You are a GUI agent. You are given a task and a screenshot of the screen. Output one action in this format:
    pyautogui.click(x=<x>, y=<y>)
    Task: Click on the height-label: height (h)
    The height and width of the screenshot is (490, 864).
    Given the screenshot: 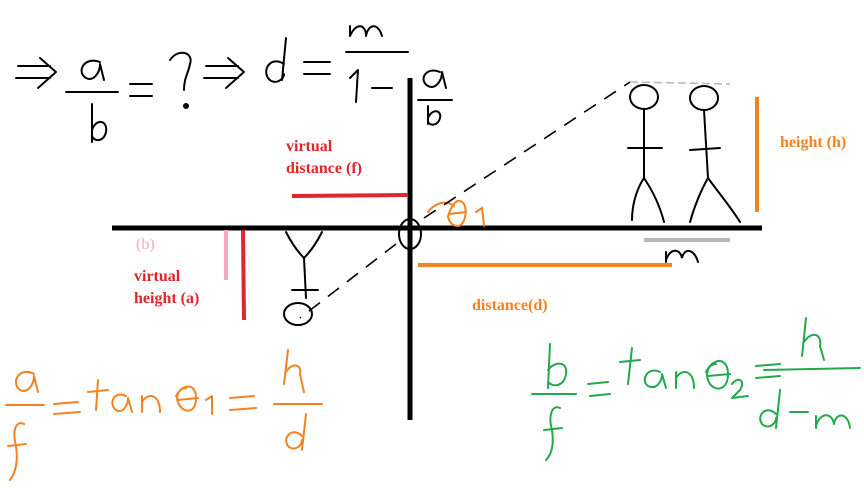 What is the action you would take?
    pyautogui.click(x=813, y=142)
    